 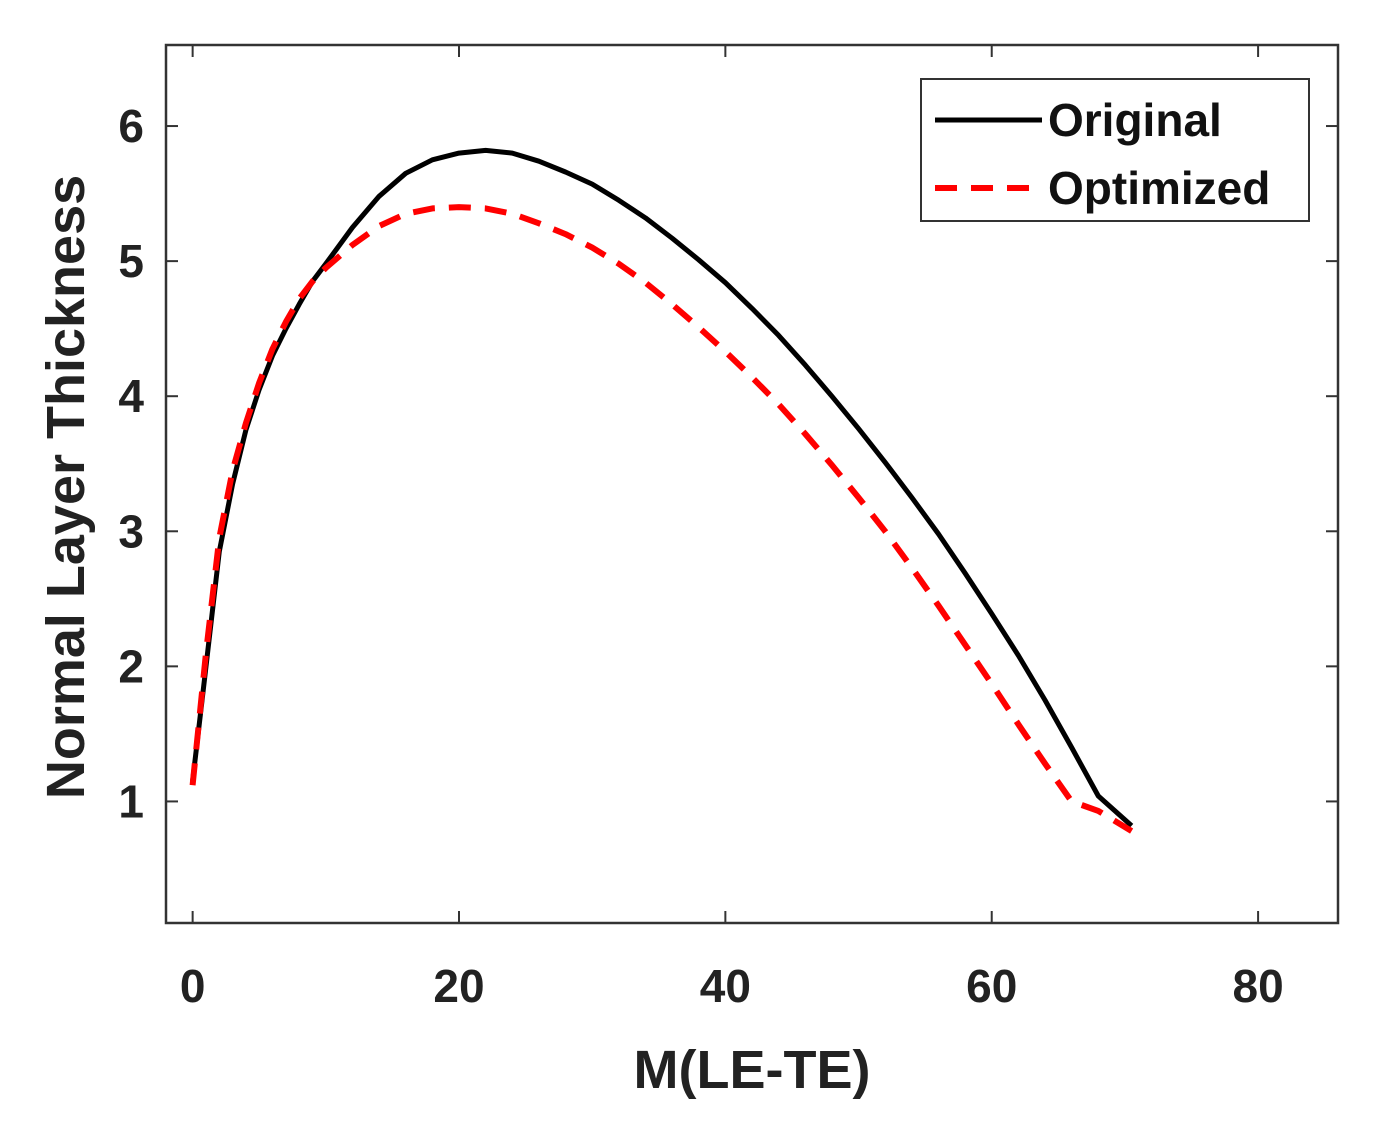 I want to click on legend: Original Optimized, so click(x=1115, y=150).